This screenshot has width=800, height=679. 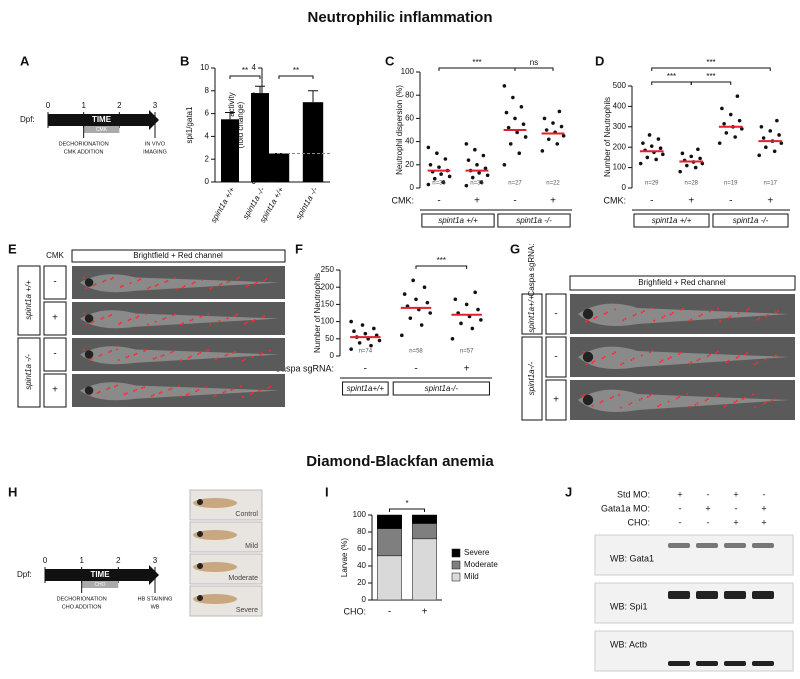 What do you see at coordinates (207, 158) in the screenshot?
I see `y-tick-label: 2` at bounding box center [207, 158].